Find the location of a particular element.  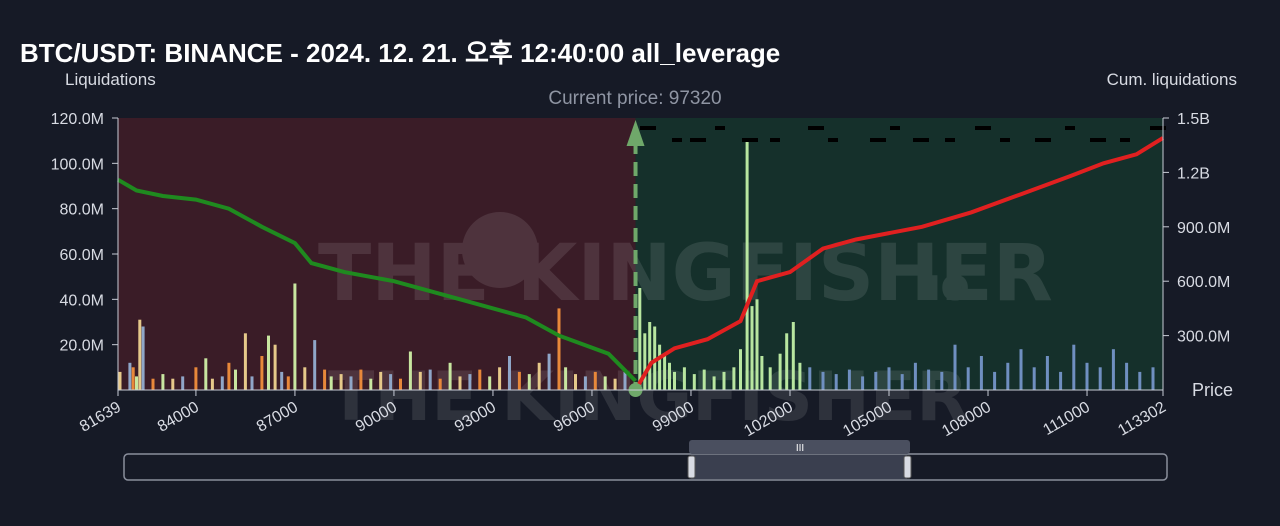

scrollbar-right-handle is located at coordinates (907, 467).